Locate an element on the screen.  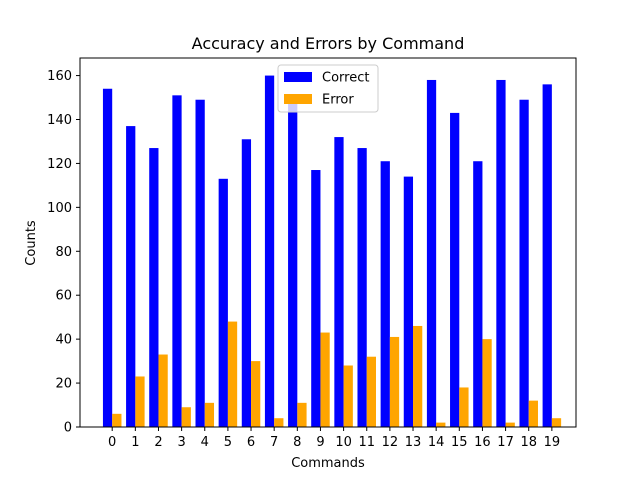
legend-swatch-correct is located at coordinates (298, 77).